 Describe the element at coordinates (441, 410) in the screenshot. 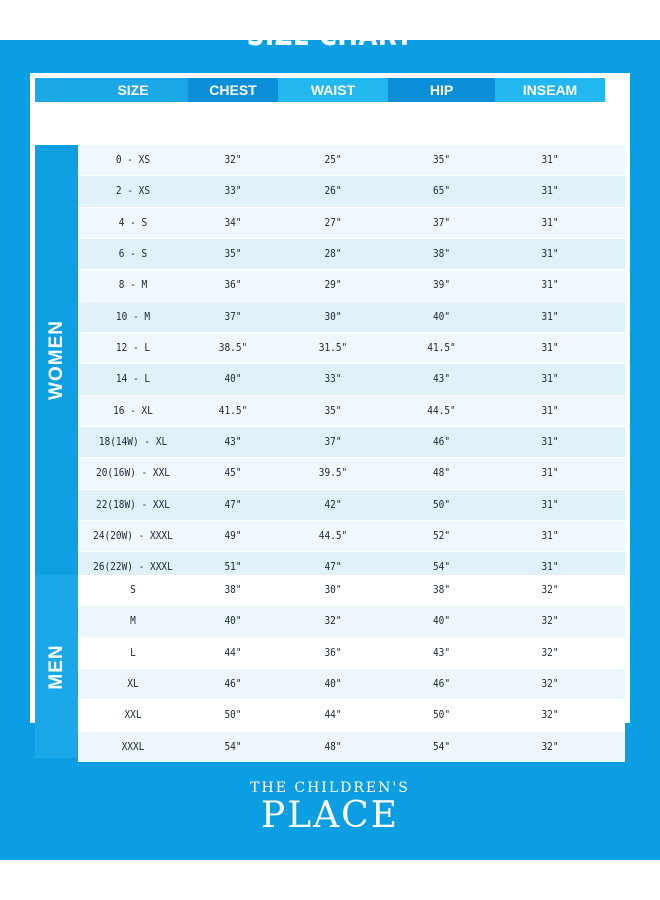

I see `table-cell-hip: 44.5"` at that location.